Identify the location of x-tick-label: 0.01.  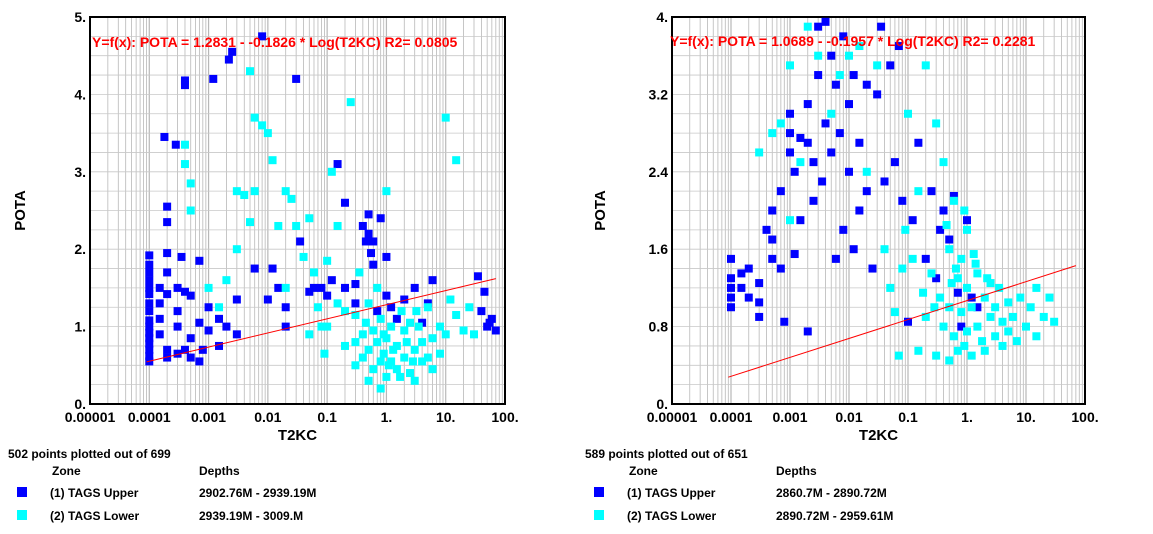
(848, 417).